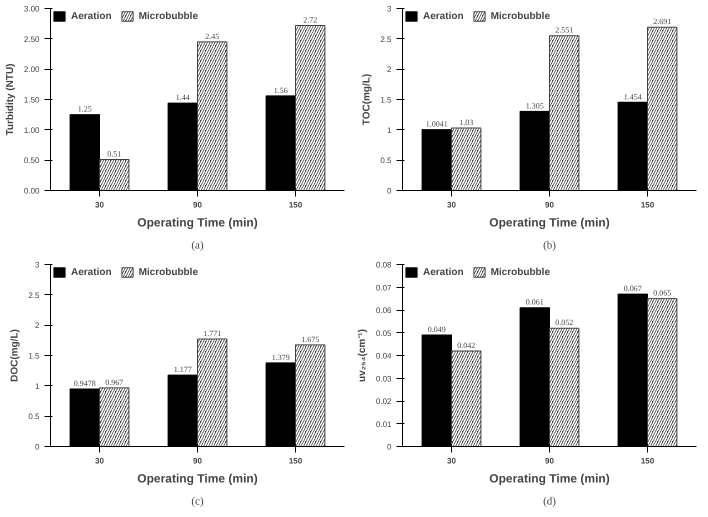 This screenshot has height=517, width=708. What do you see at coordinates (564, 30) in the screenshot?
I see `data-label: 2.551` at bounding box center [564, 30].